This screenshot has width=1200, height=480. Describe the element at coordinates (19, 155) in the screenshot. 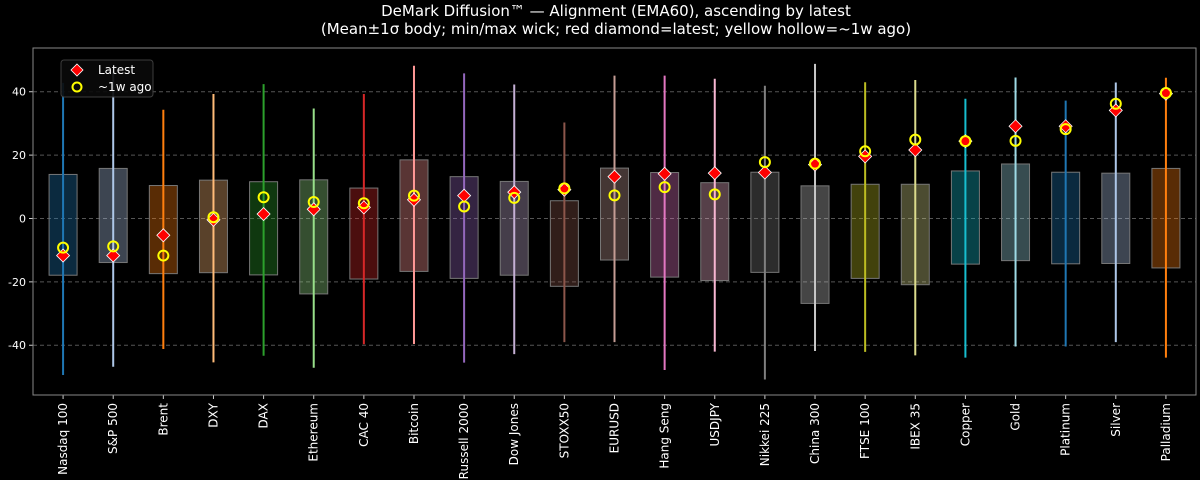

I see `y-tick-label: 20` at that location.